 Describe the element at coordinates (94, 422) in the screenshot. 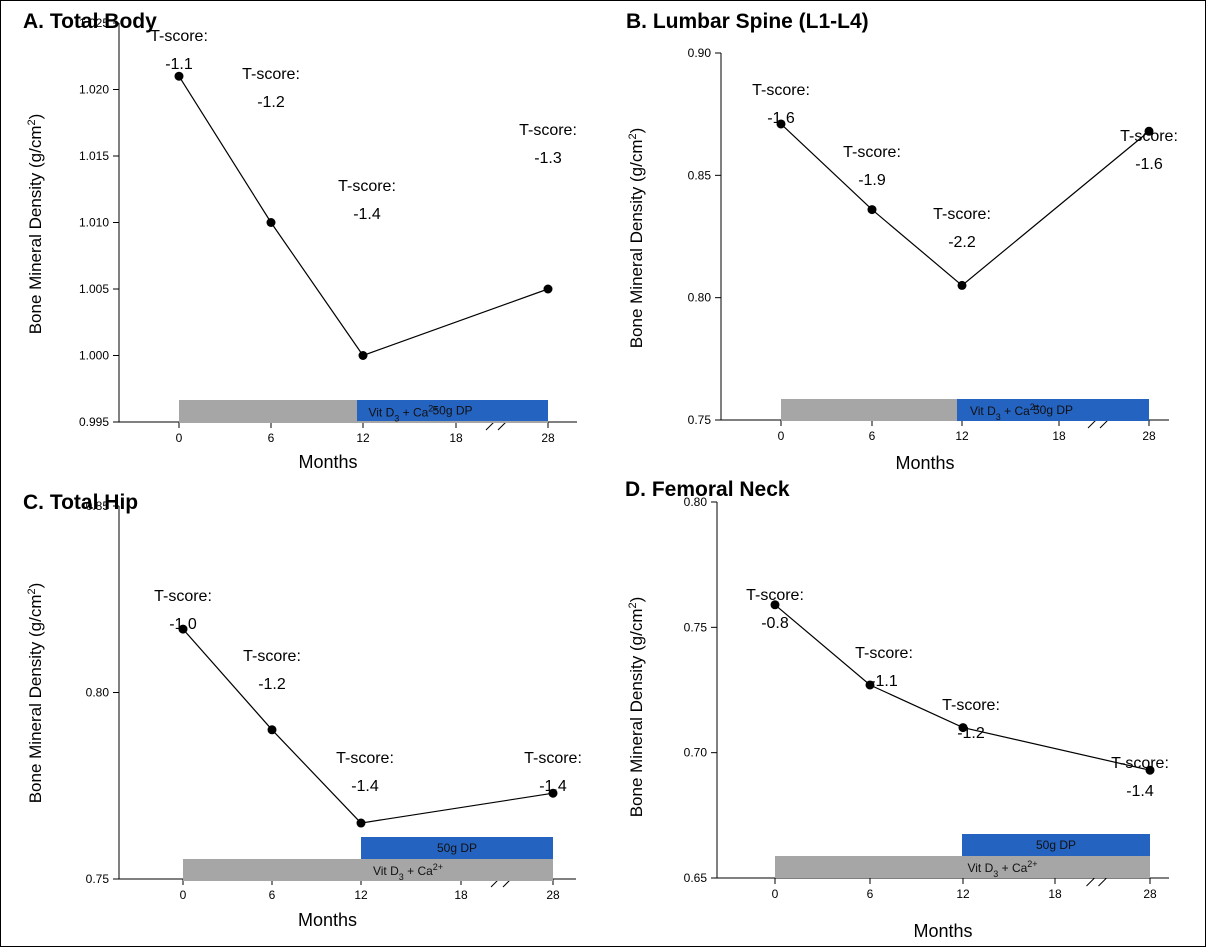

I see `y-tick-label: 0.995` at that location.